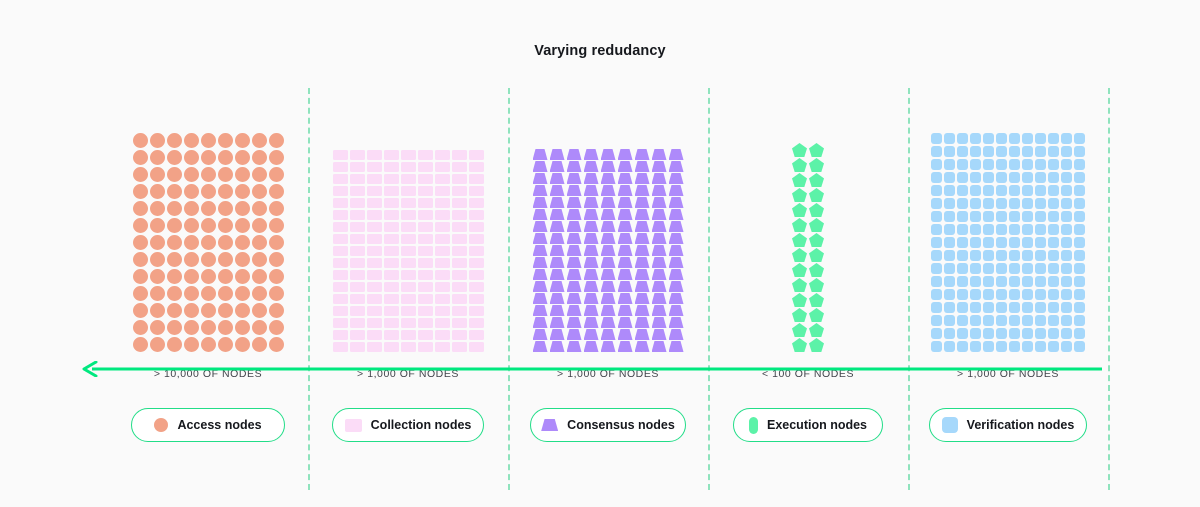 Image resolution: width=1200 pixels, height=507 pixels. I want to click on node-count-caption-consensus: > 1,000 OF NODES, so click(608, 374).